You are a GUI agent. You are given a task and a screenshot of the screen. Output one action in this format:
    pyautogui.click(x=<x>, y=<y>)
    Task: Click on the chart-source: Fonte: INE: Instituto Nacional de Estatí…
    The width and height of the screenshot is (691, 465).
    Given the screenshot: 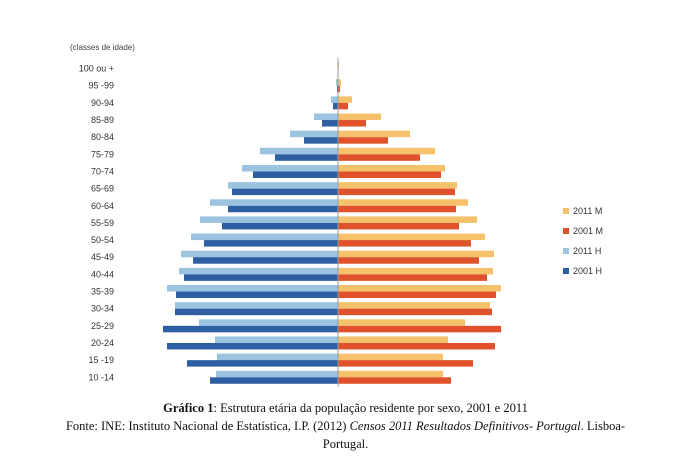 What is the action you would take?
    pyautogui.click(x=345, y=426)
    